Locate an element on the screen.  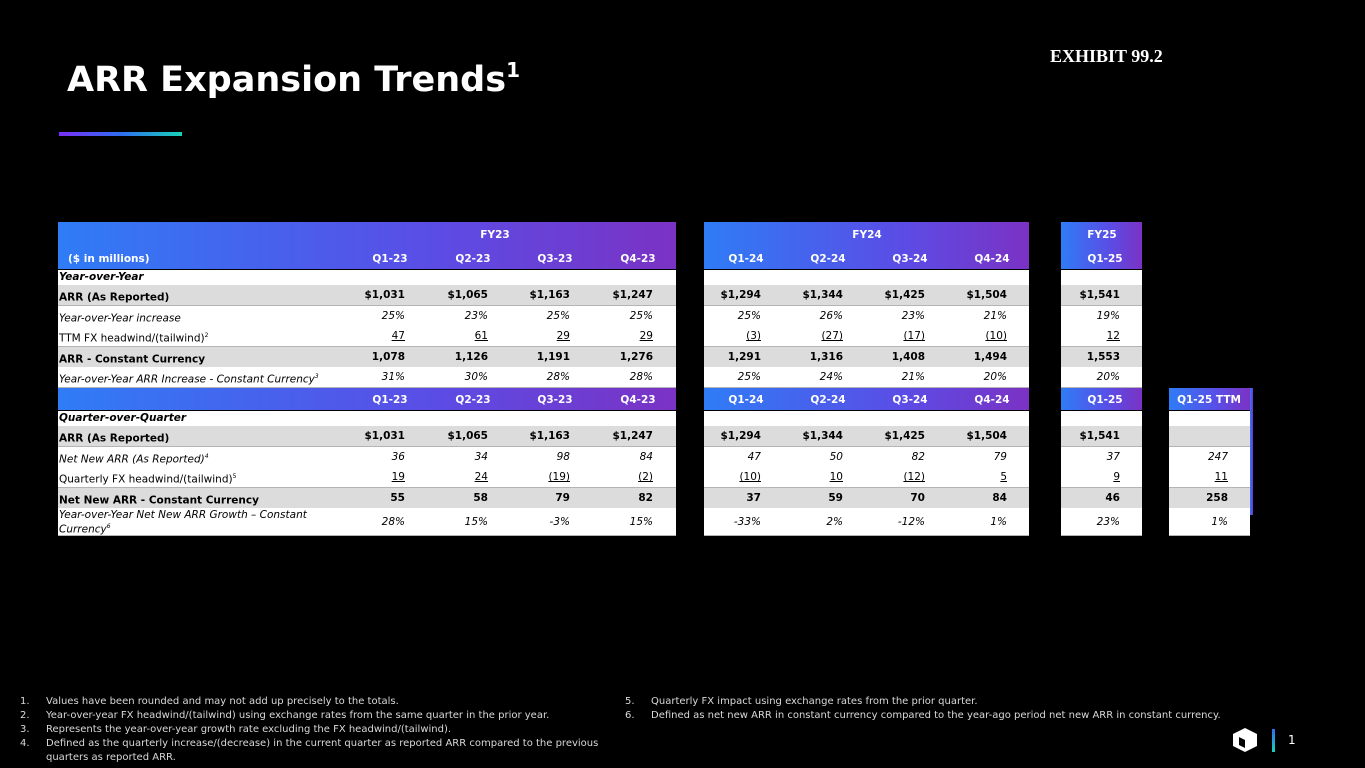
table-cell: 79 is located at coordinates (1000, 457).